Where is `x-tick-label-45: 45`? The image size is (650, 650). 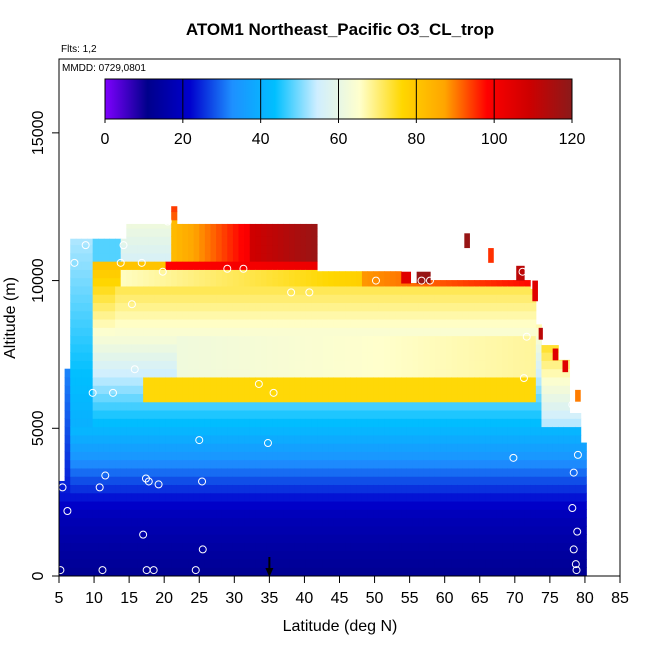 x-tick-label-45: 45 is located at coordinates (340, 598).